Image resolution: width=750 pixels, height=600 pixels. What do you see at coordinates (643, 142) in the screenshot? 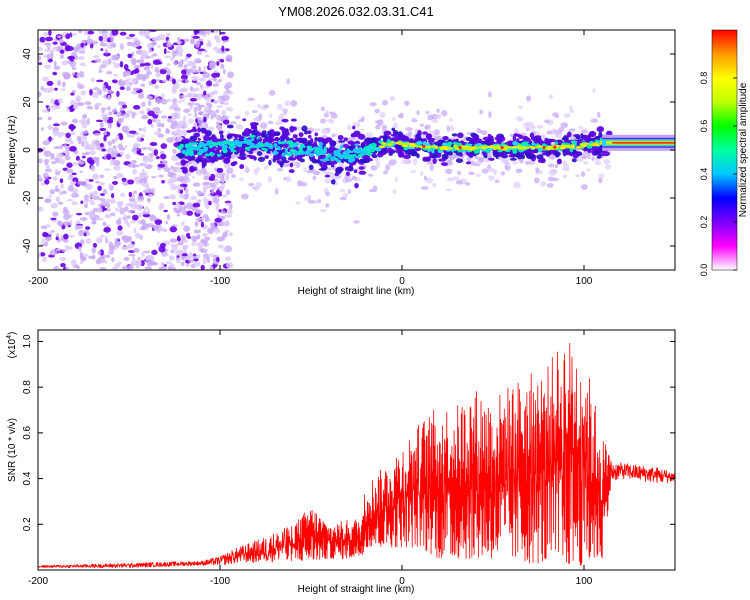
I see `continuation-max` at bounding box center [643, 142].